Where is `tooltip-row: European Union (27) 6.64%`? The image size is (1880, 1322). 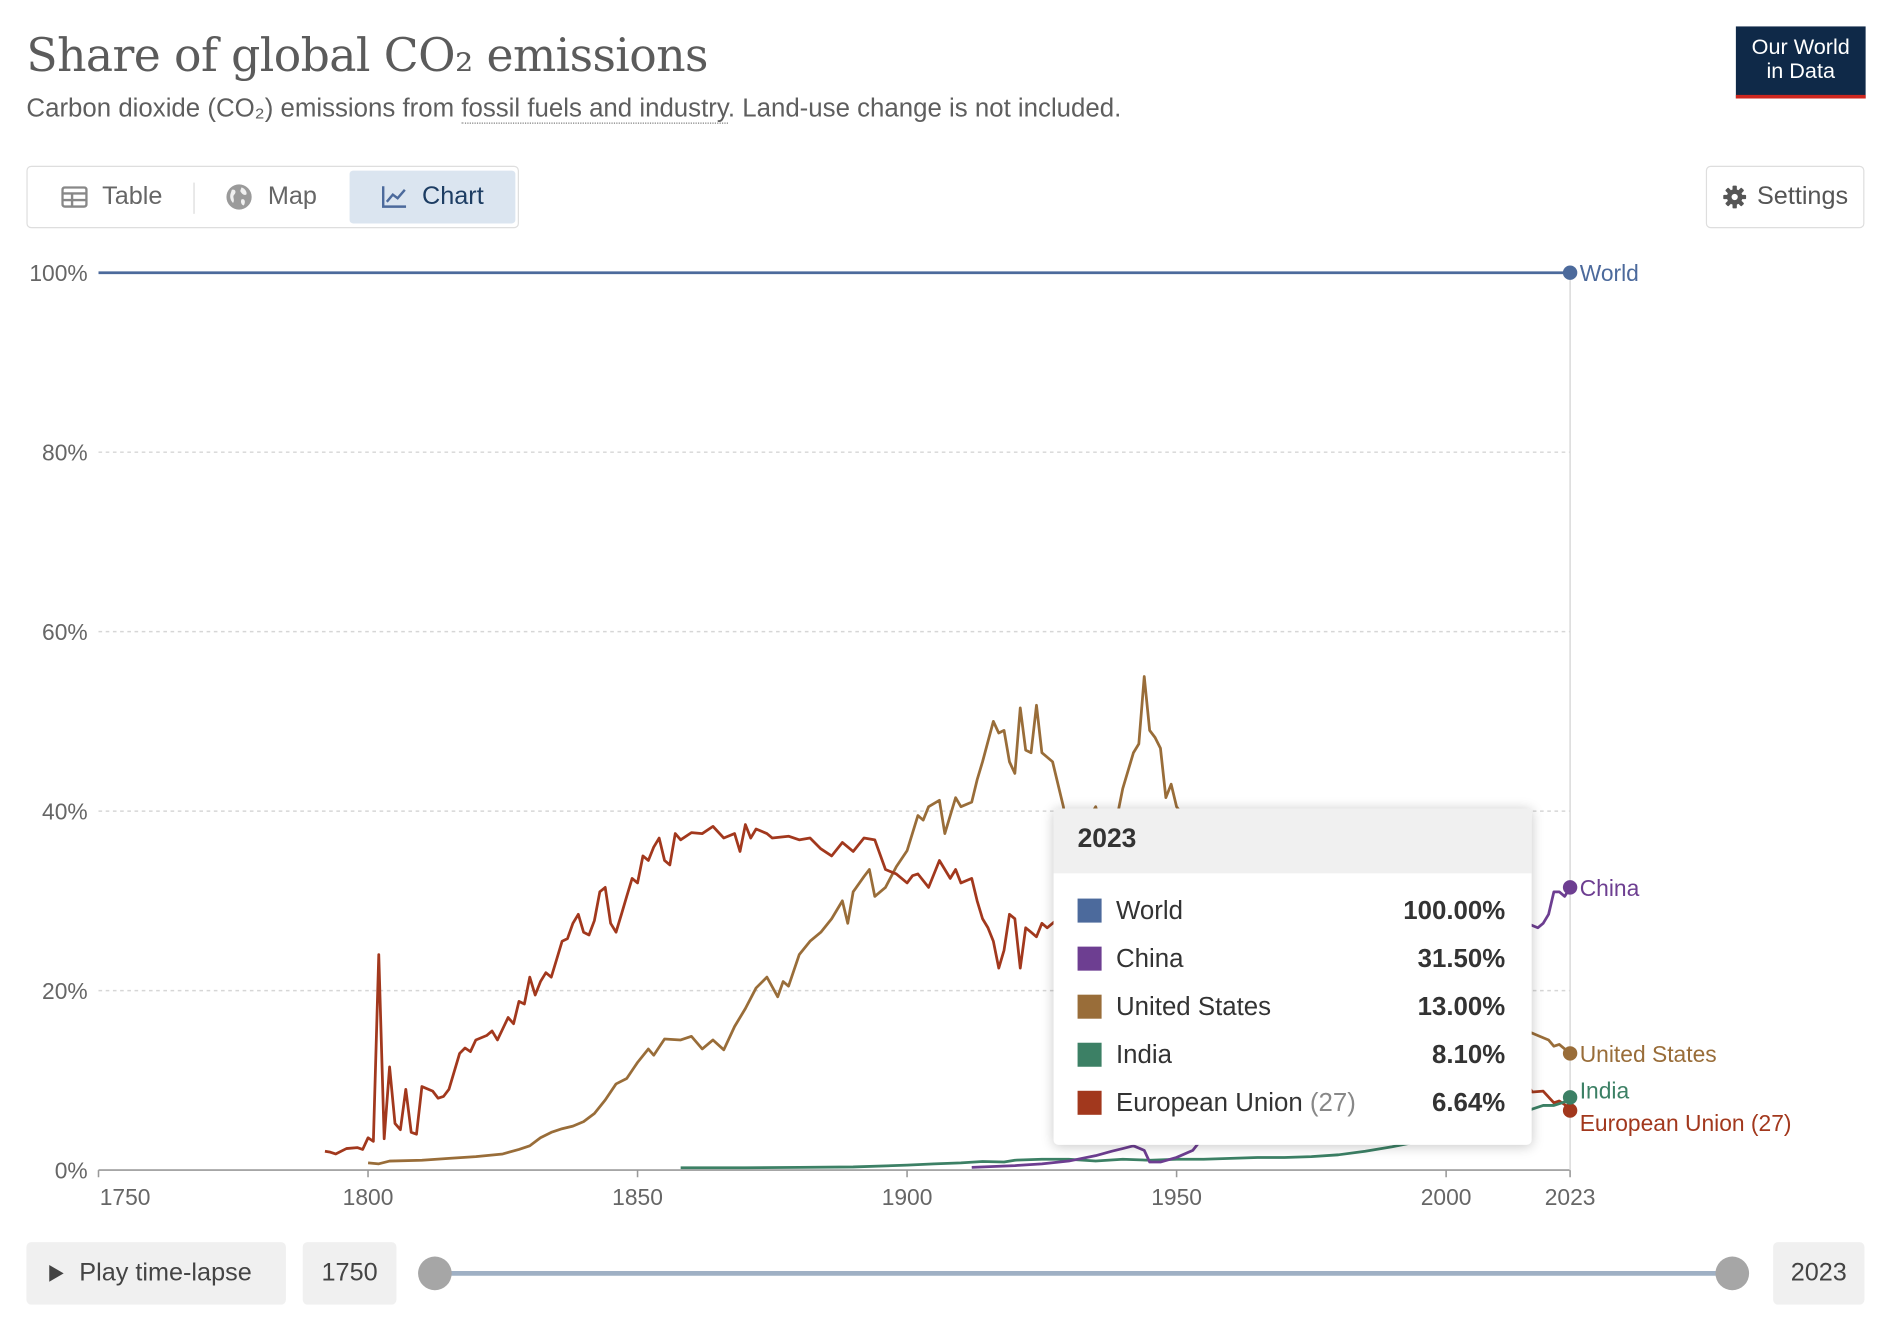 tooltip-row: European Union (27) 6.64% is located at coordinates (1291, 1103).